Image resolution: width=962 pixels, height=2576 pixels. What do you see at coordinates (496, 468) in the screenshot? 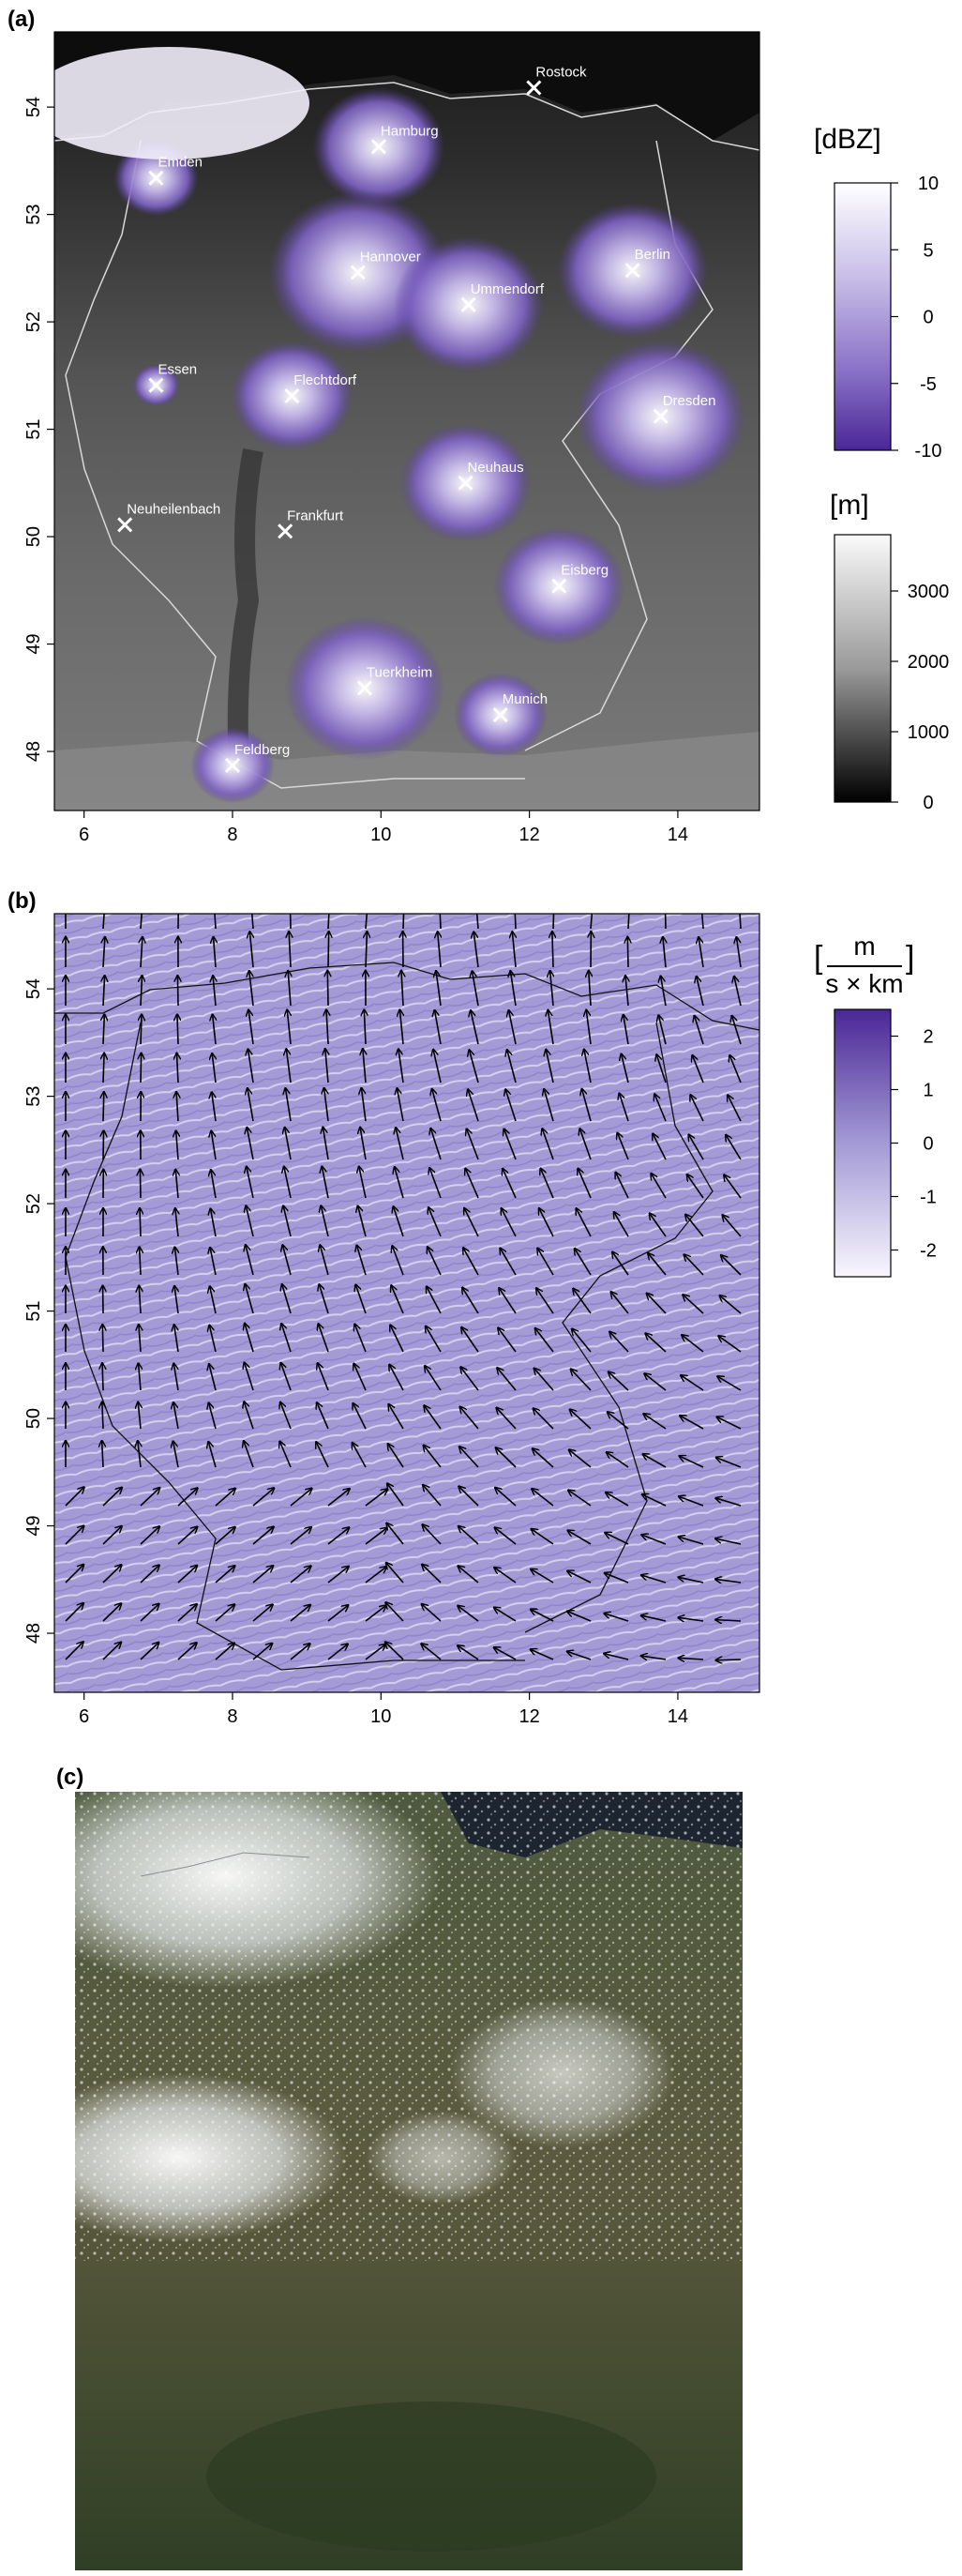
I see `station-label: Neuhaus` at bounding box center [496, 468].